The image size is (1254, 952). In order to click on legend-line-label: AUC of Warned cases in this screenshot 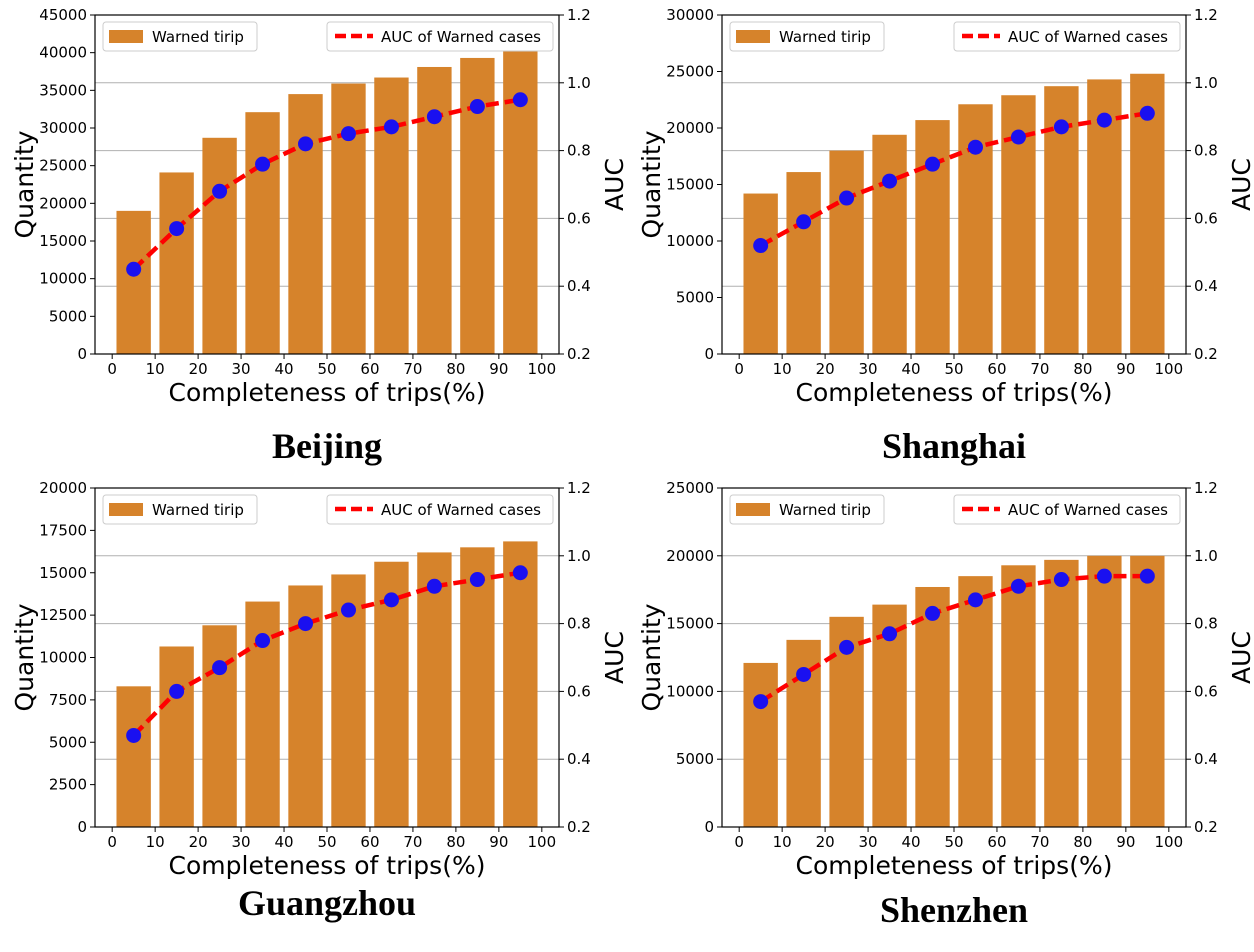, I will do `click(461, 510)`.